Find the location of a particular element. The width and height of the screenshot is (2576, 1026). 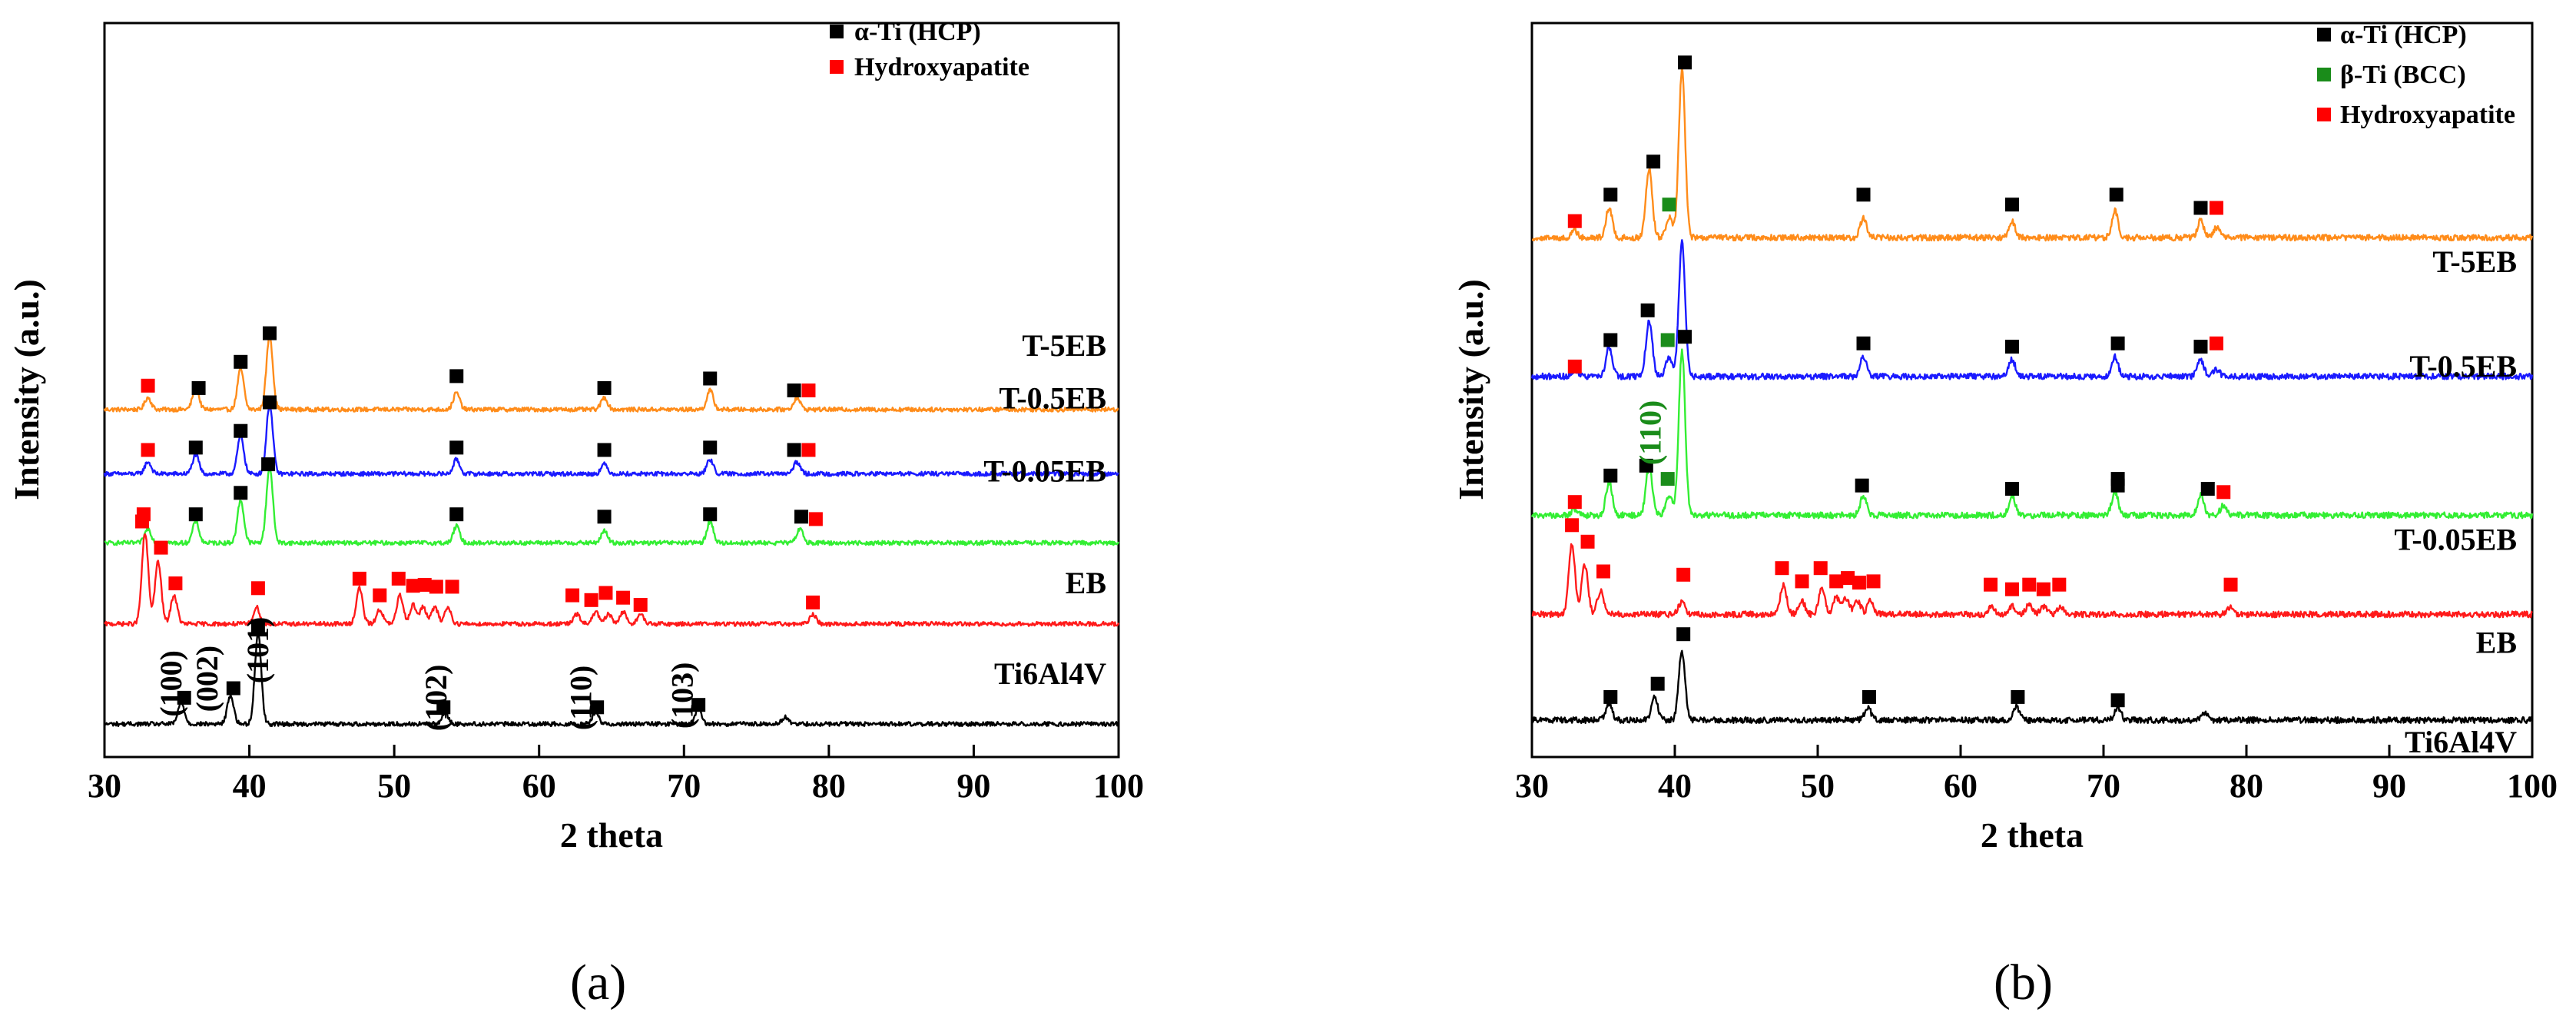

panel-a-plane-label: (110) is located at coordinates (581, 698).